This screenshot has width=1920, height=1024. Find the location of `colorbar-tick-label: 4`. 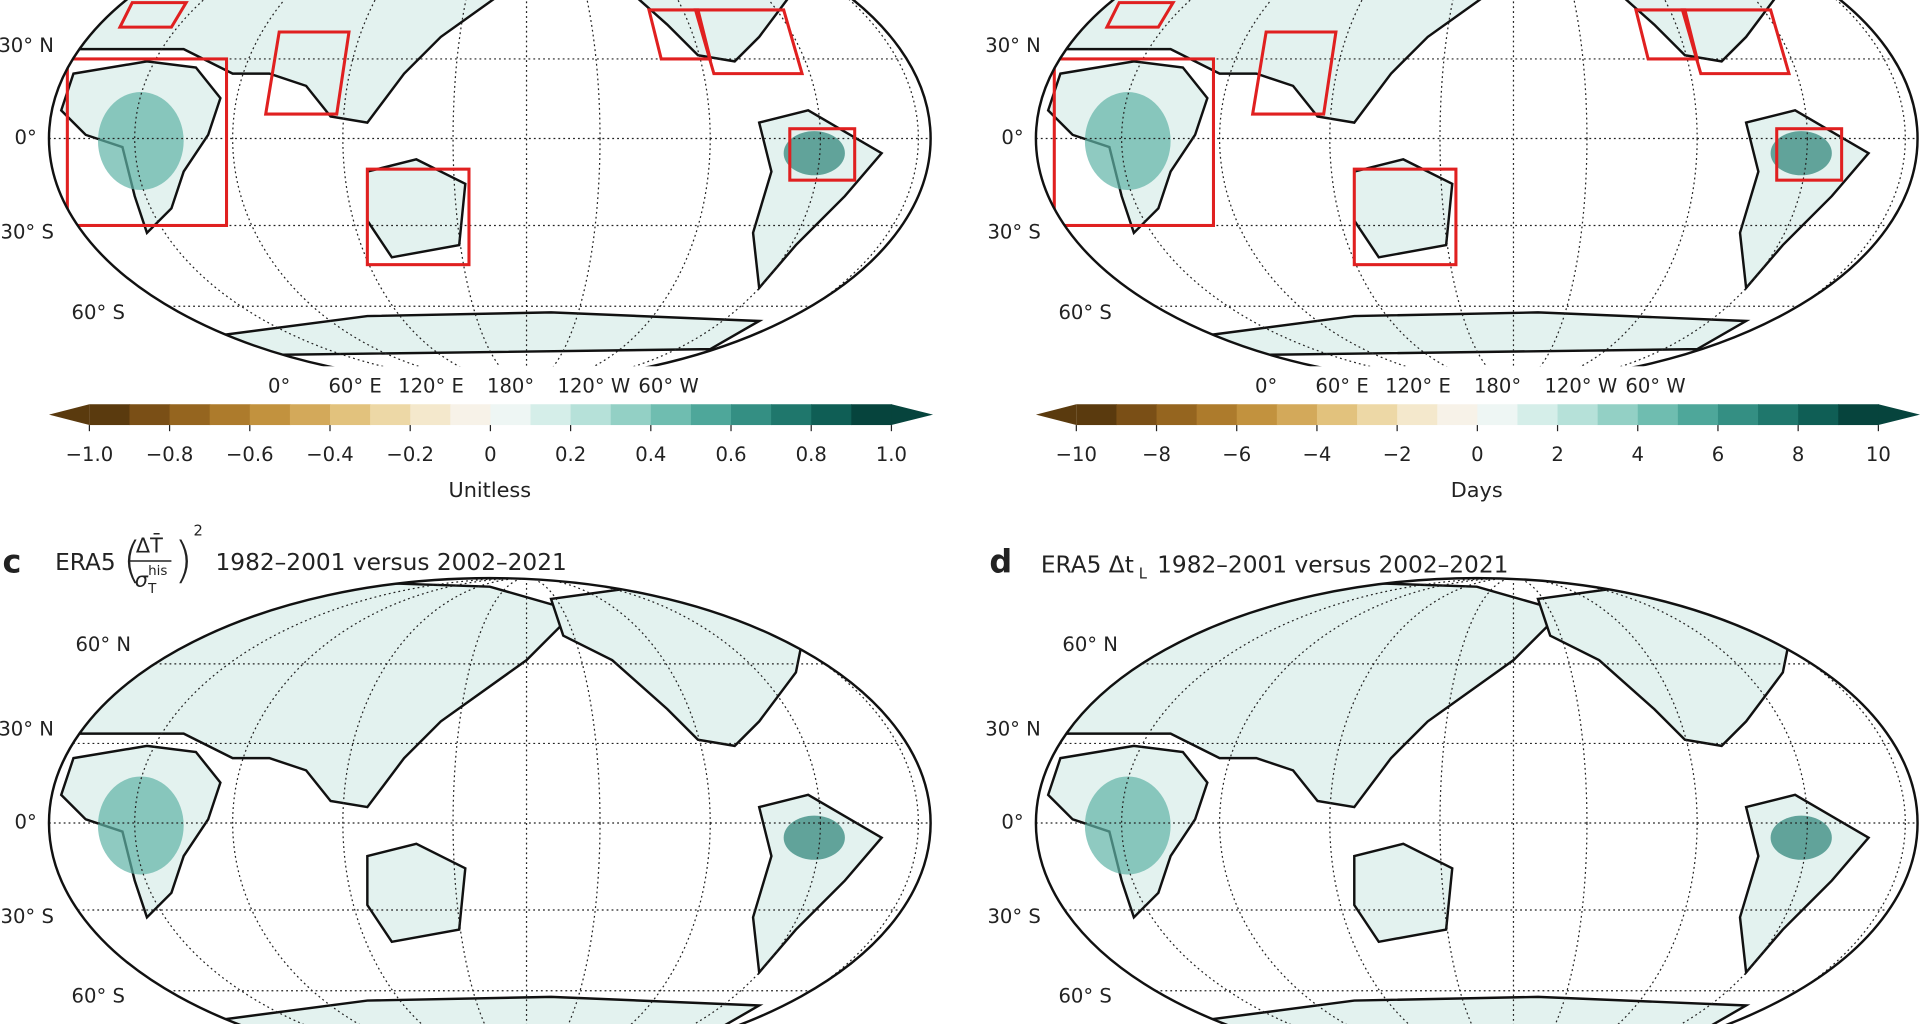

colorbar-tick-label: 4 is located at coordinates (1638, 454).